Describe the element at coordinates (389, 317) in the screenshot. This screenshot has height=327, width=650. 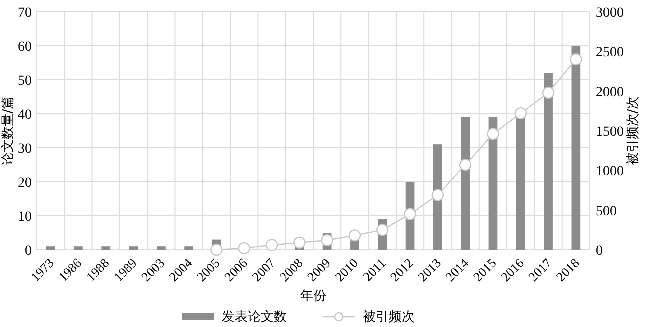
I see `legend-label: 被引频次` at that location.